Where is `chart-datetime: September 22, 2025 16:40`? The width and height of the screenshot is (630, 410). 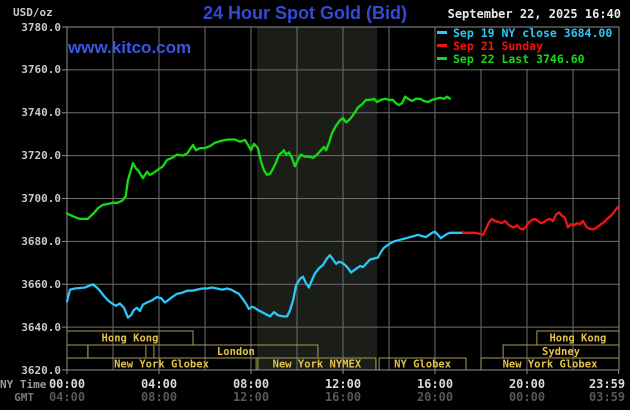
chart-datetime: September 22, 2025 16:40 is located at coordinates (534, 14).